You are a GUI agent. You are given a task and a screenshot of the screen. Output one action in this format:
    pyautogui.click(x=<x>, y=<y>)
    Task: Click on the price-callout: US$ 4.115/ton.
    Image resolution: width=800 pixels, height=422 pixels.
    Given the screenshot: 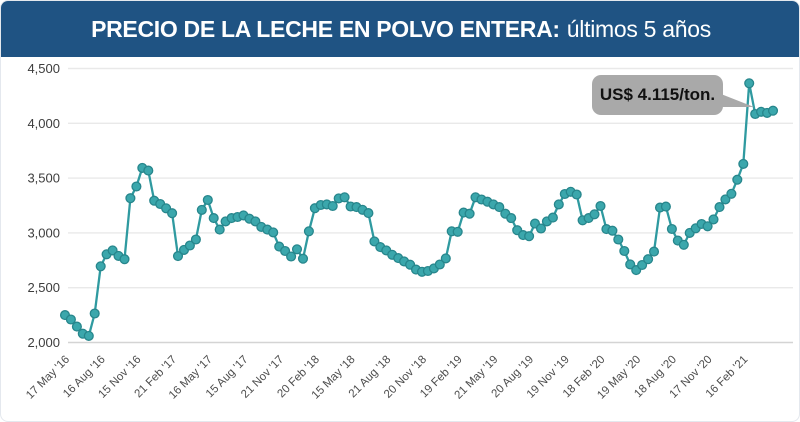 What is the action you would take?
    pyautogui.click(x=673, y=95)
    